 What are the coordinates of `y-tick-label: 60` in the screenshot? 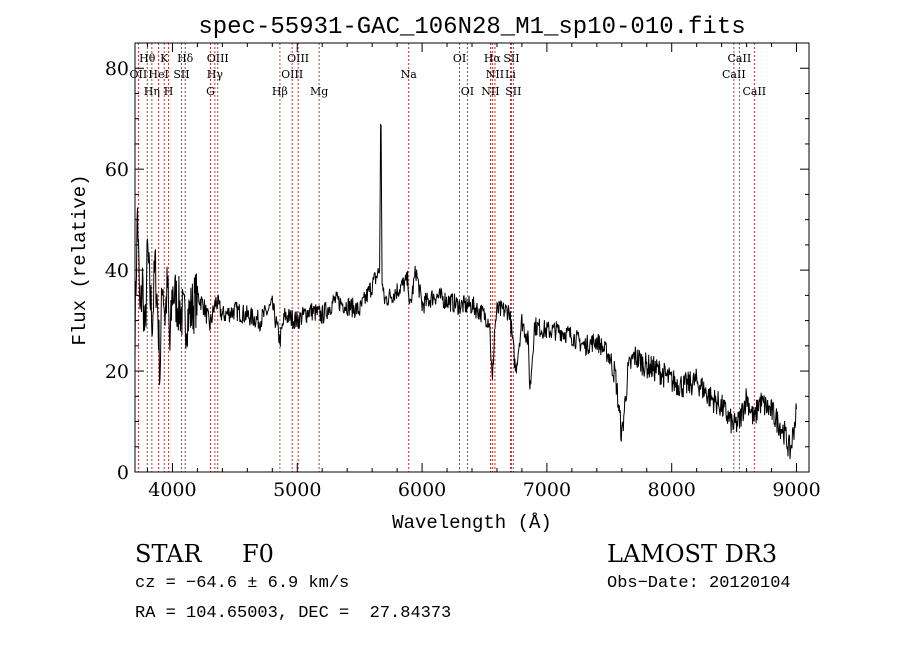 It's located at (117, 170).